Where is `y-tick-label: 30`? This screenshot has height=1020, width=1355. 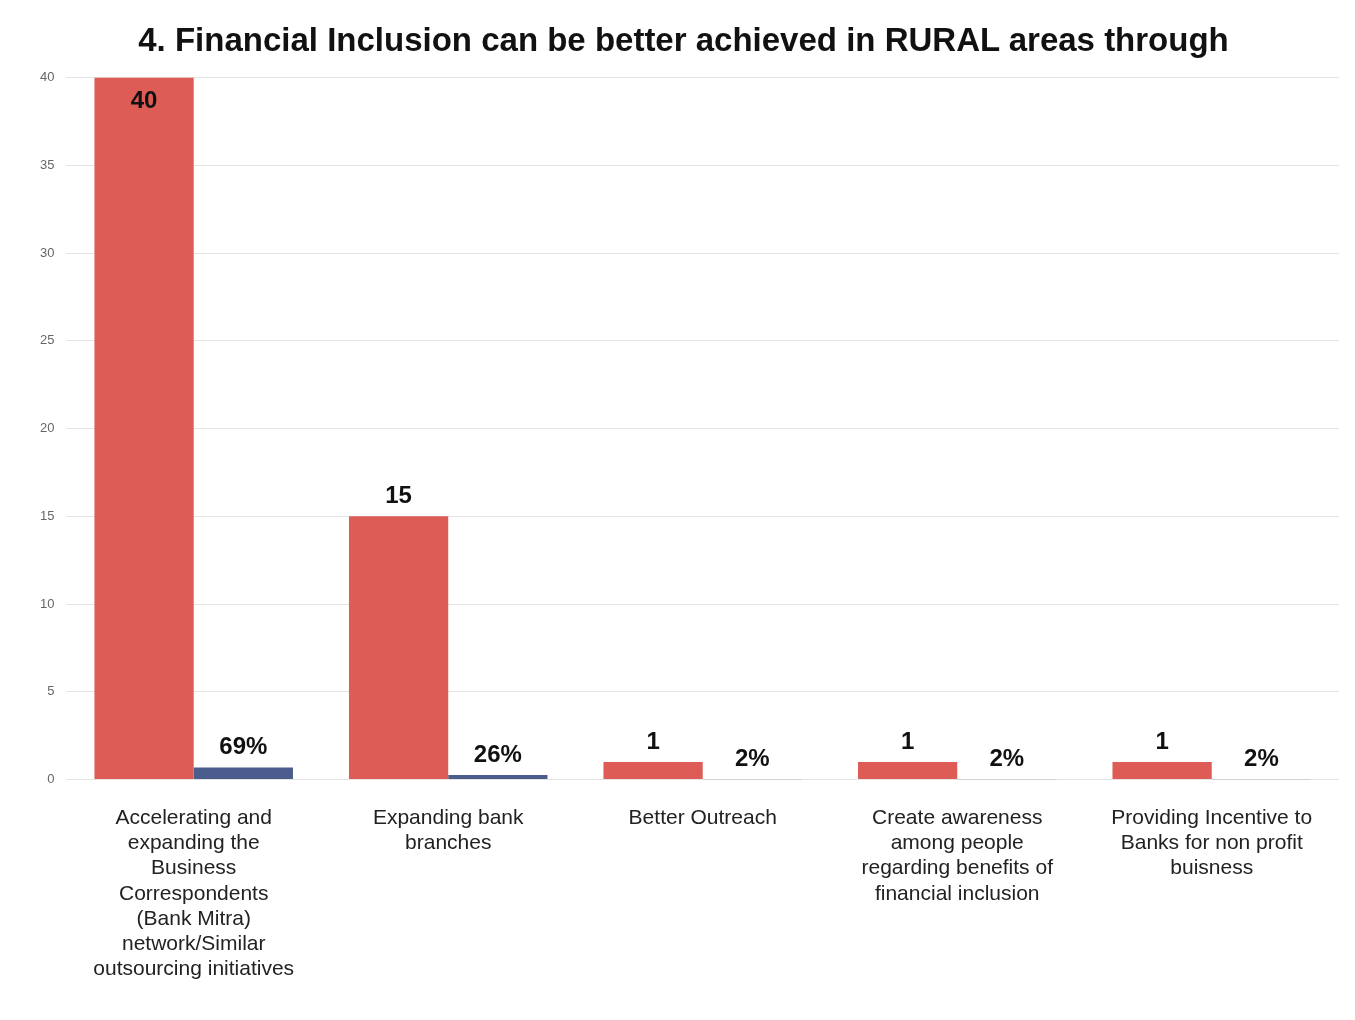
y-tick-label: 30 is located at coordinates (47, 252).